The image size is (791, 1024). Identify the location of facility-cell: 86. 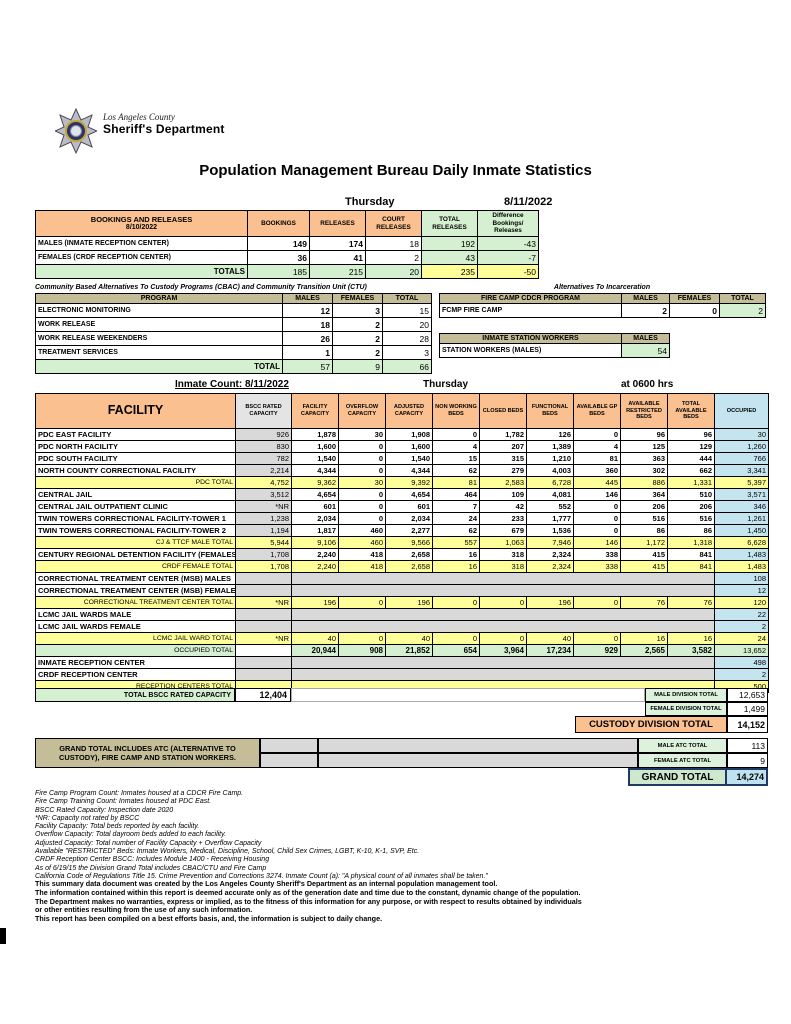
(691, 530).